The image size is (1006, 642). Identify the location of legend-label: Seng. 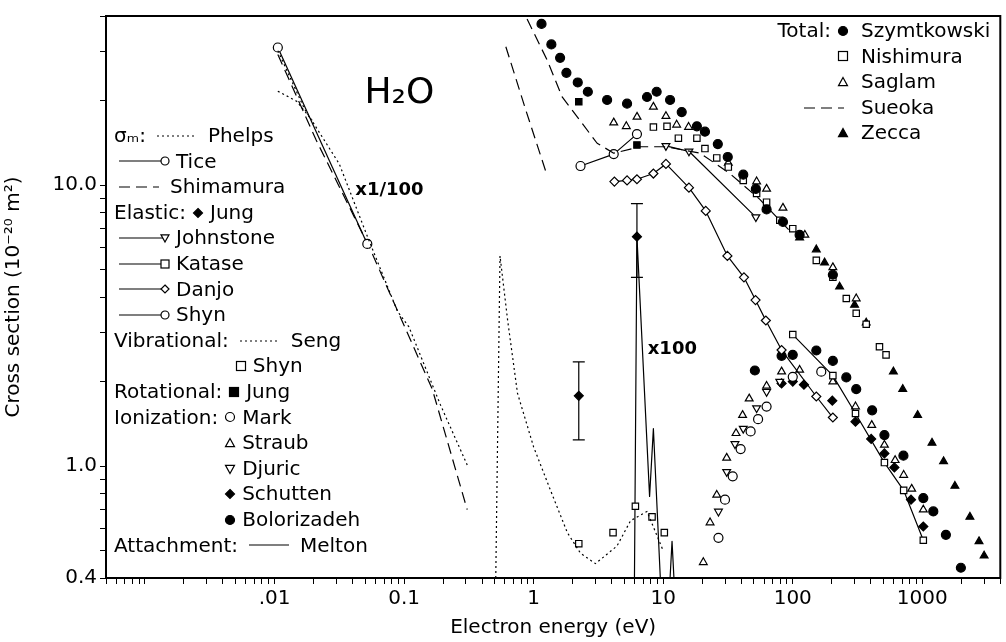
(316, 340).